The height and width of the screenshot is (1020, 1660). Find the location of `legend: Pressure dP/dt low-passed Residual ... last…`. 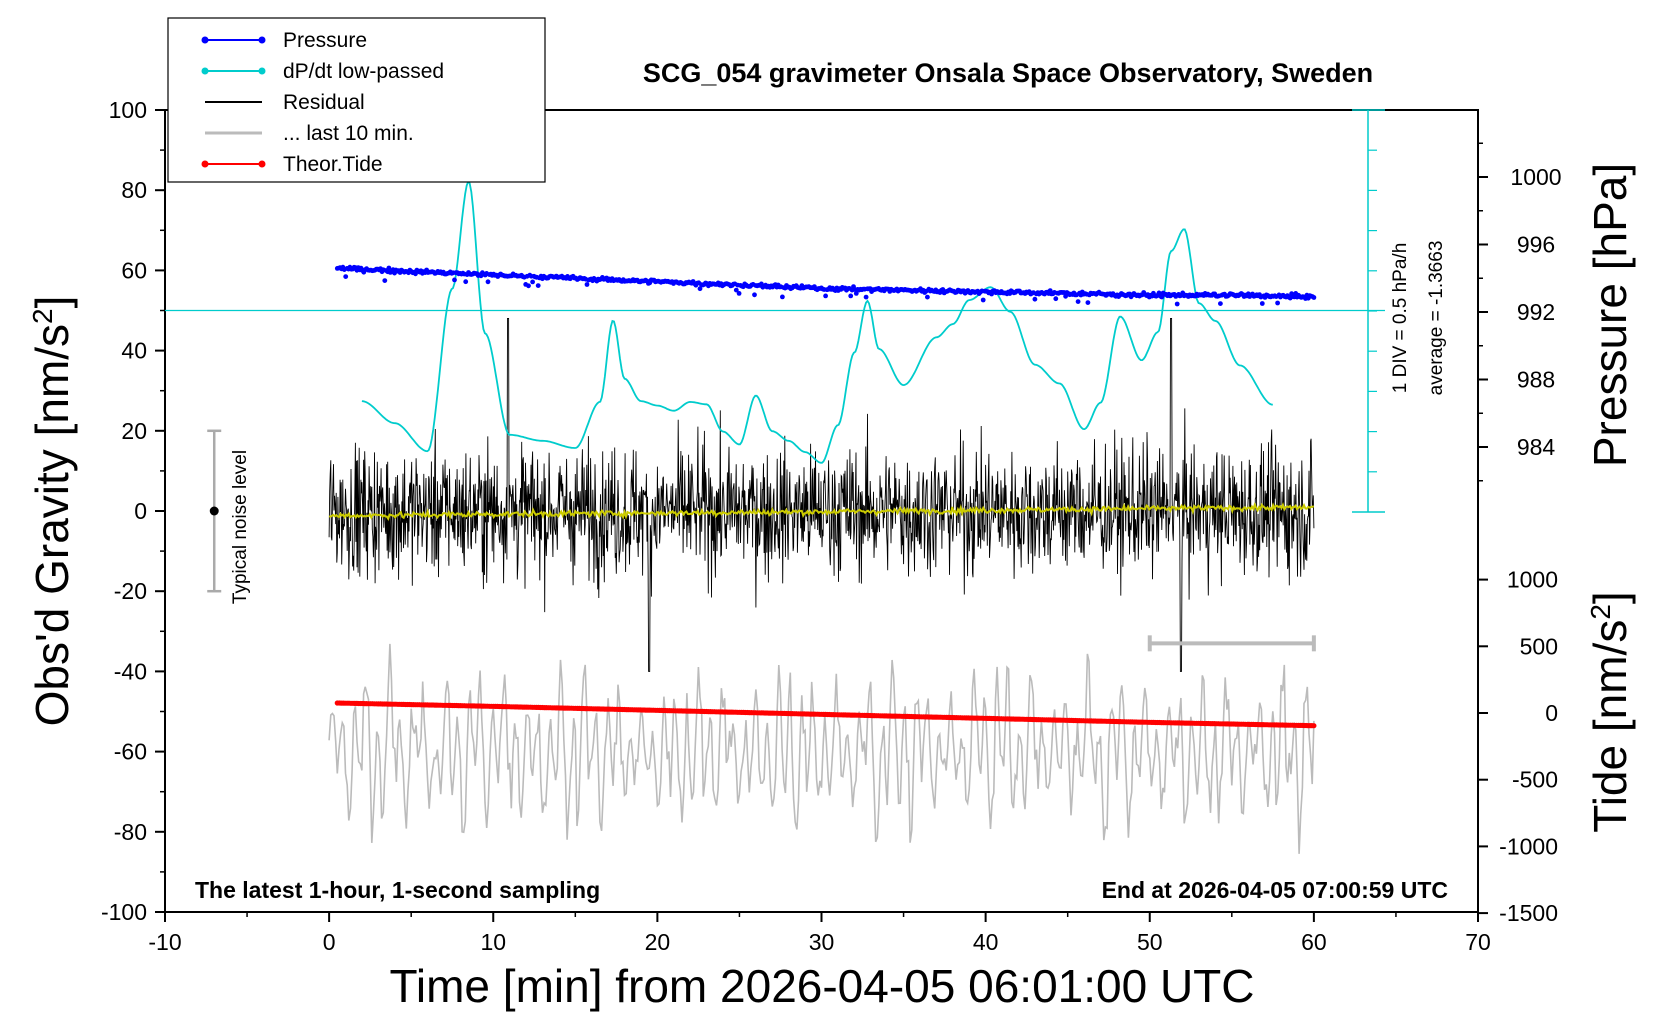

legend: Pressure dP/dt low-passed Residual ... last… is located at coordinates (356, 100).